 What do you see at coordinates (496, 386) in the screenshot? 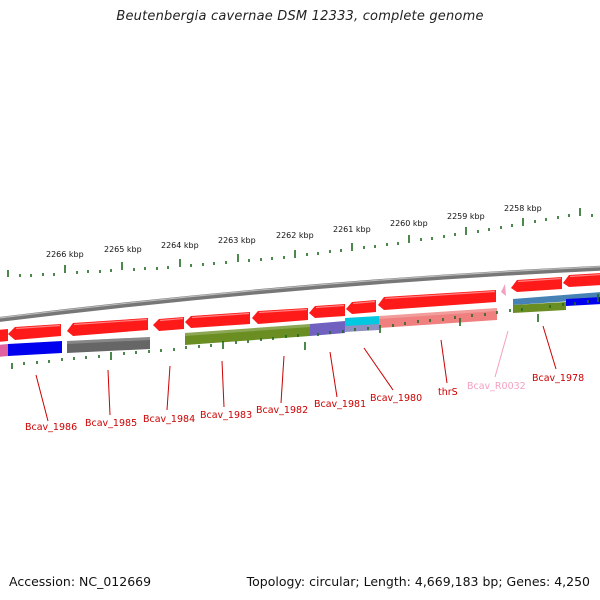
I see `gene-label: Bcav_R0032` at bounding box center [496, 386].